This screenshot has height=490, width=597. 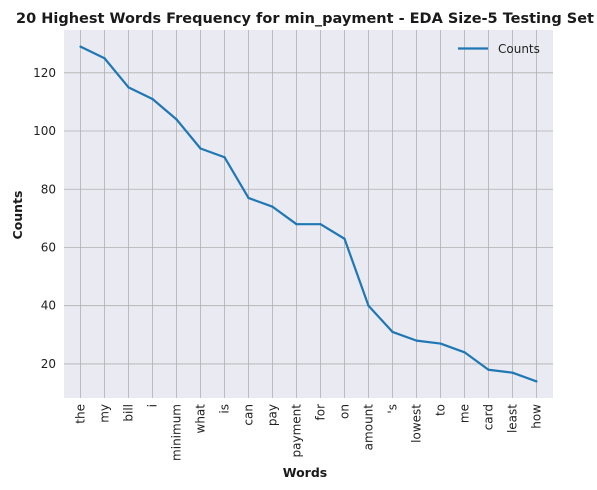 I want to click on x-tick-label: least, so click(x=513, y=418).